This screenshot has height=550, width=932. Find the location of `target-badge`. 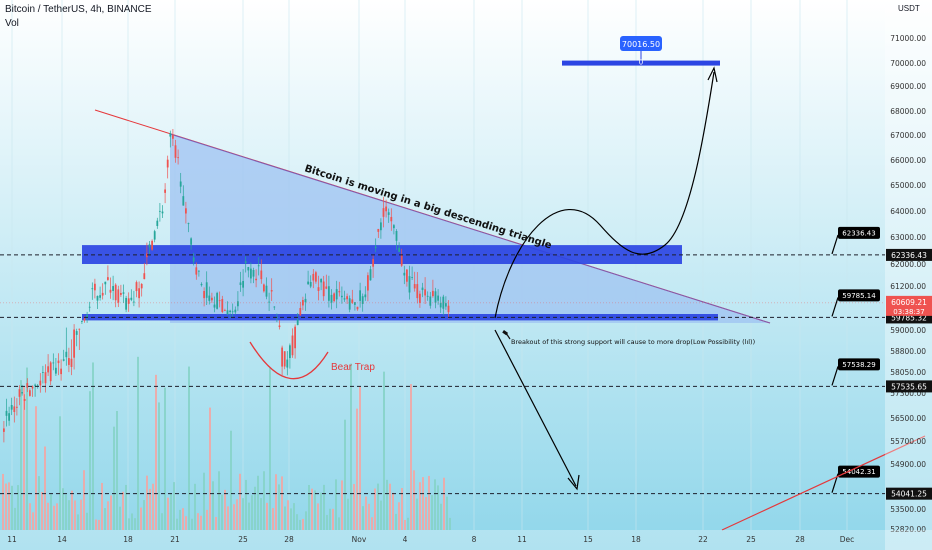

target-badge is located at coordinates (641, 43).